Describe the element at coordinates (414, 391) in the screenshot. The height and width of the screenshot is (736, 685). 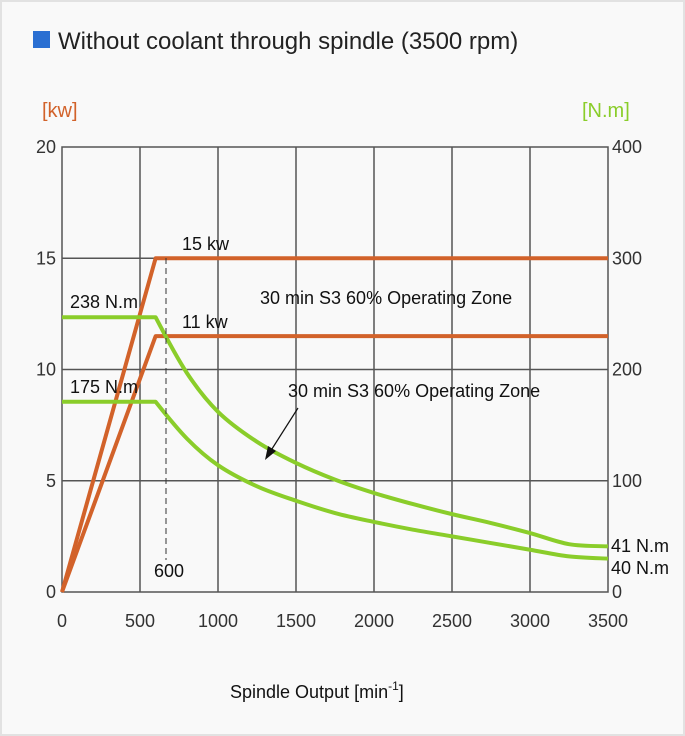
I see `zone-label-torque: 30 min S3 60% Operating Zone` at that location.